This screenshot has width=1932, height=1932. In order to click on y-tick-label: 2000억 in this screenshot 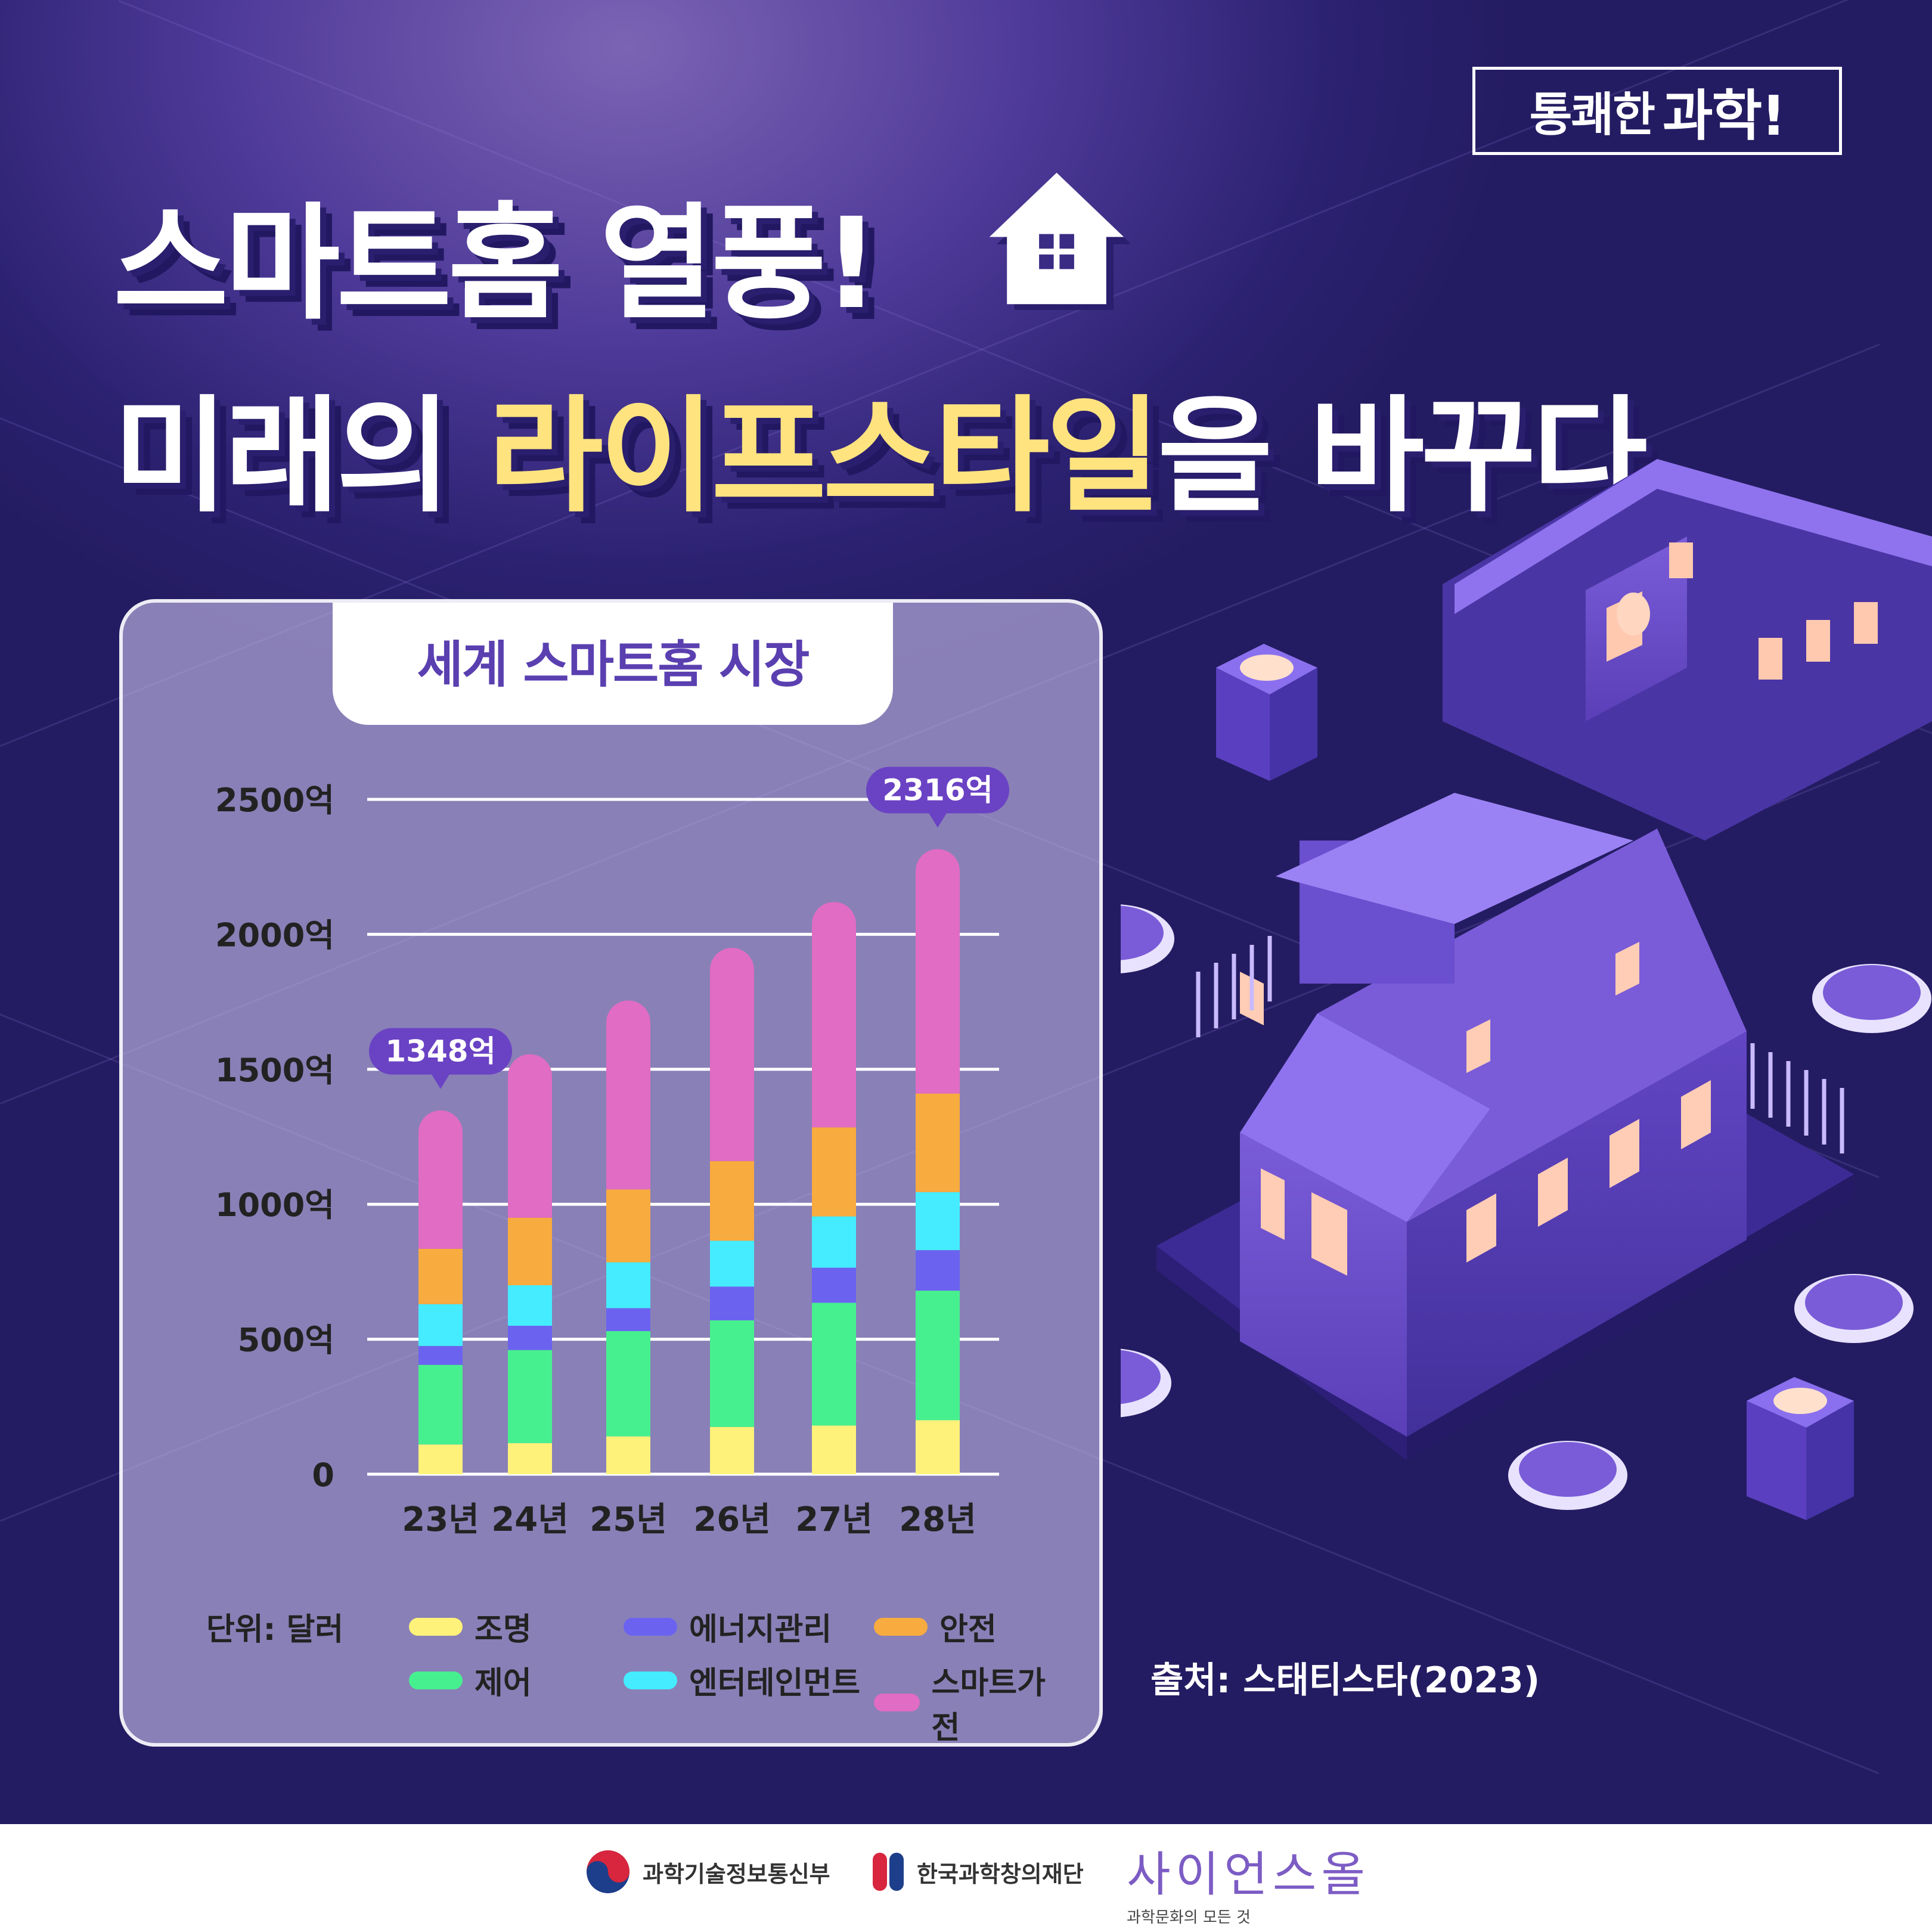, I will do `click(274, 935)`.